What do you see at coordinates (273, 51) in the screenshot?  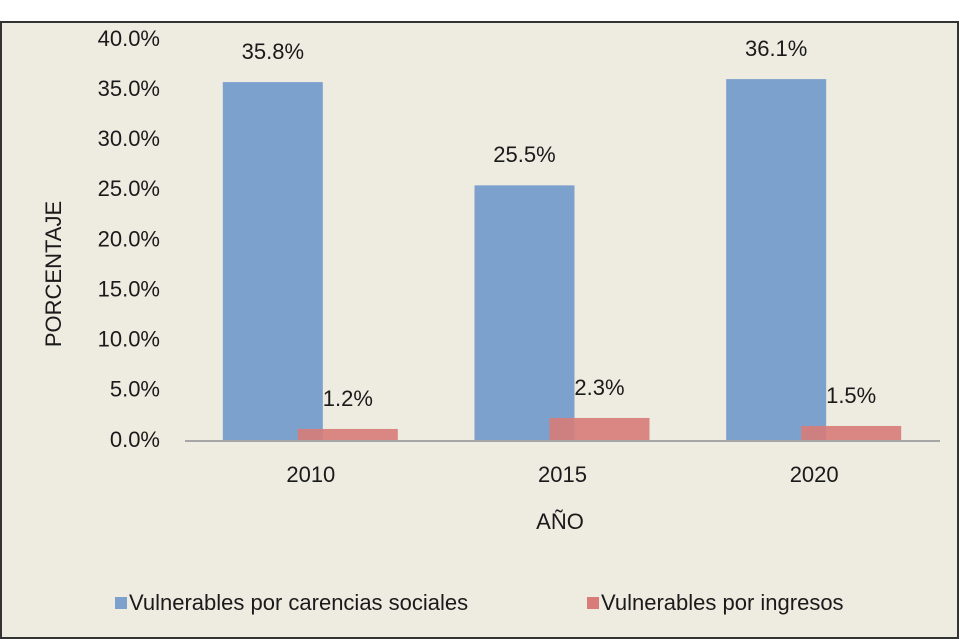 I see `data-label: 35.8%` at bounding box center [273, 51].